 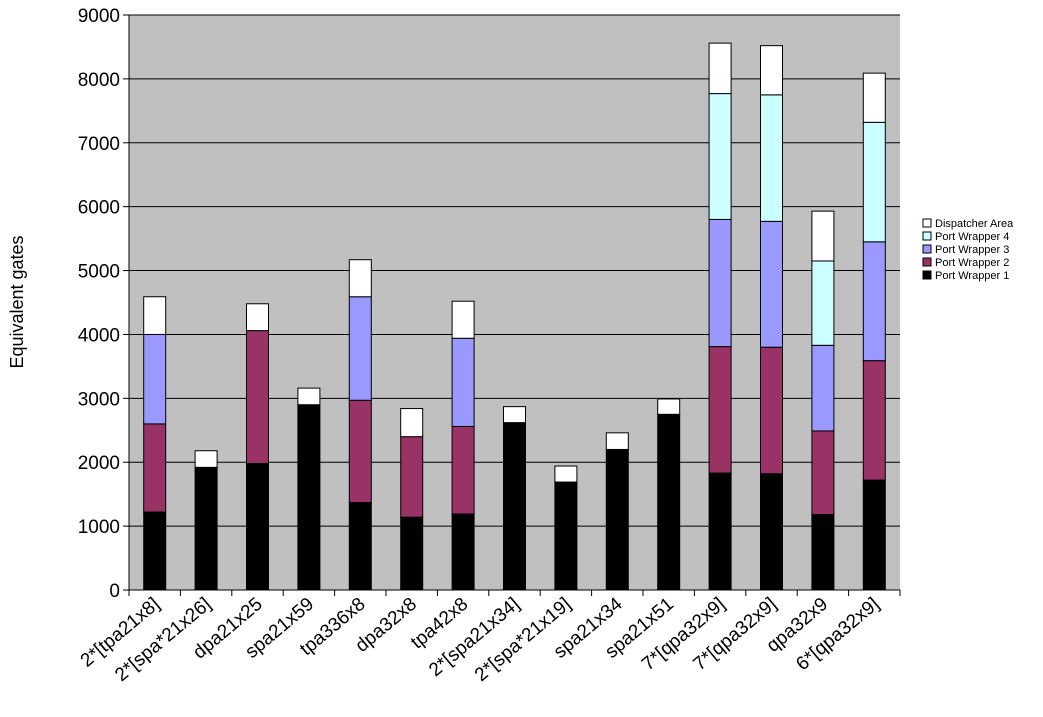 What do you see at coordinates (99, 335) in the screenshot?
I see `y-tick-label: 4000` at bounding box center [99, 335].